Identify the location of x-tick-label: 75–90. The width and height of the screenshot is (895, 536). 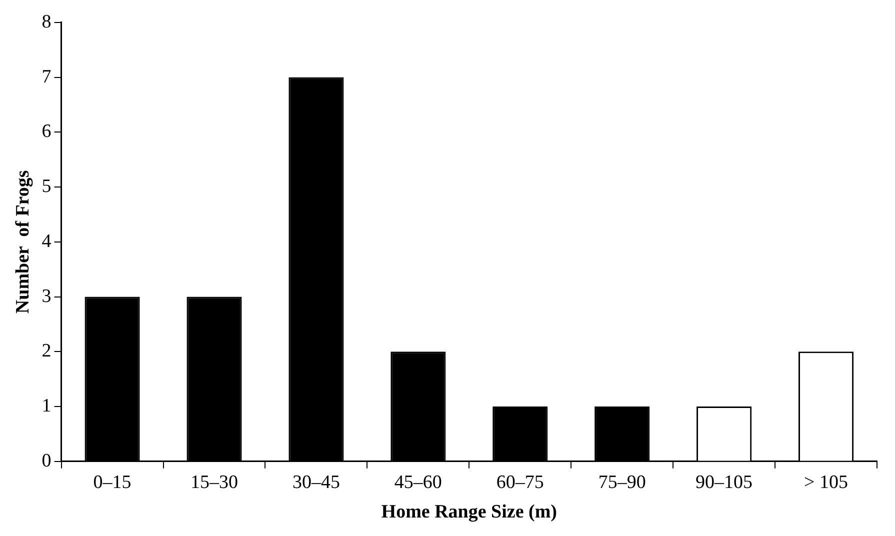
(622, 482).